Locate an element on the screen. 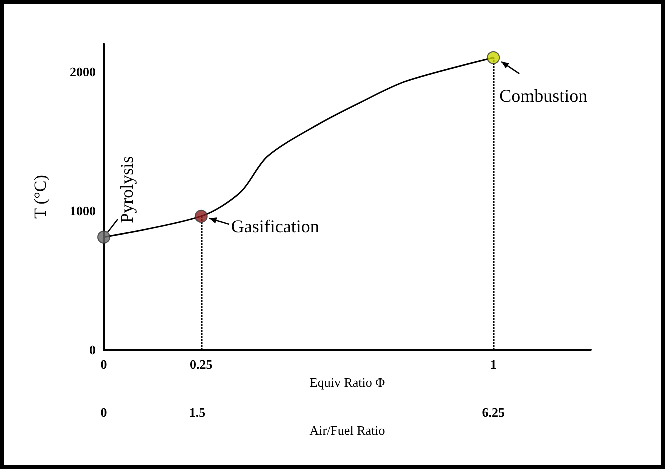  x2-axis-title: Air/Fuel Ratio is located at coordinates (348, 430).